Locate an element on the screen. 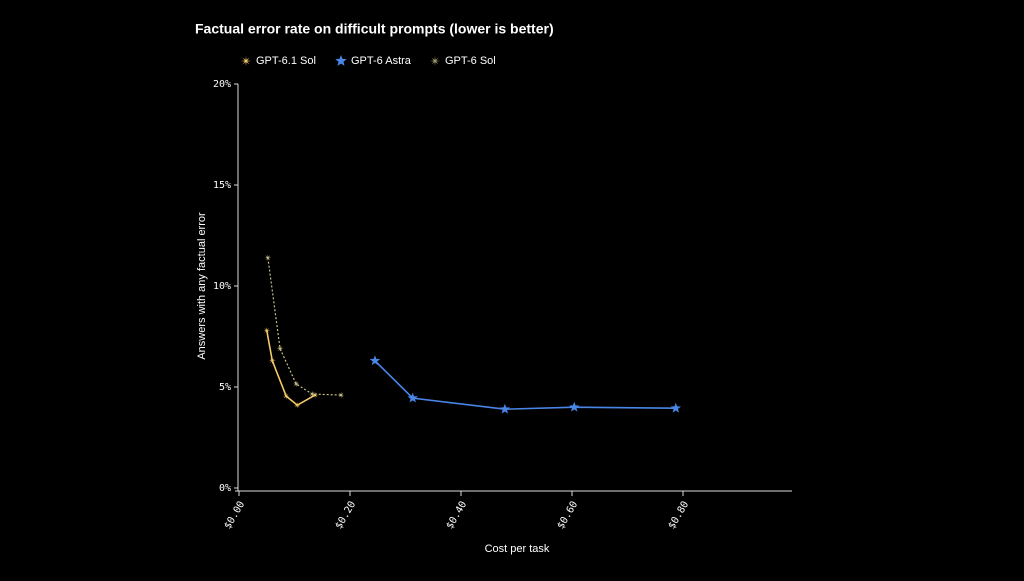  y-tick-label: 5% is located at coordinates (225, 387).